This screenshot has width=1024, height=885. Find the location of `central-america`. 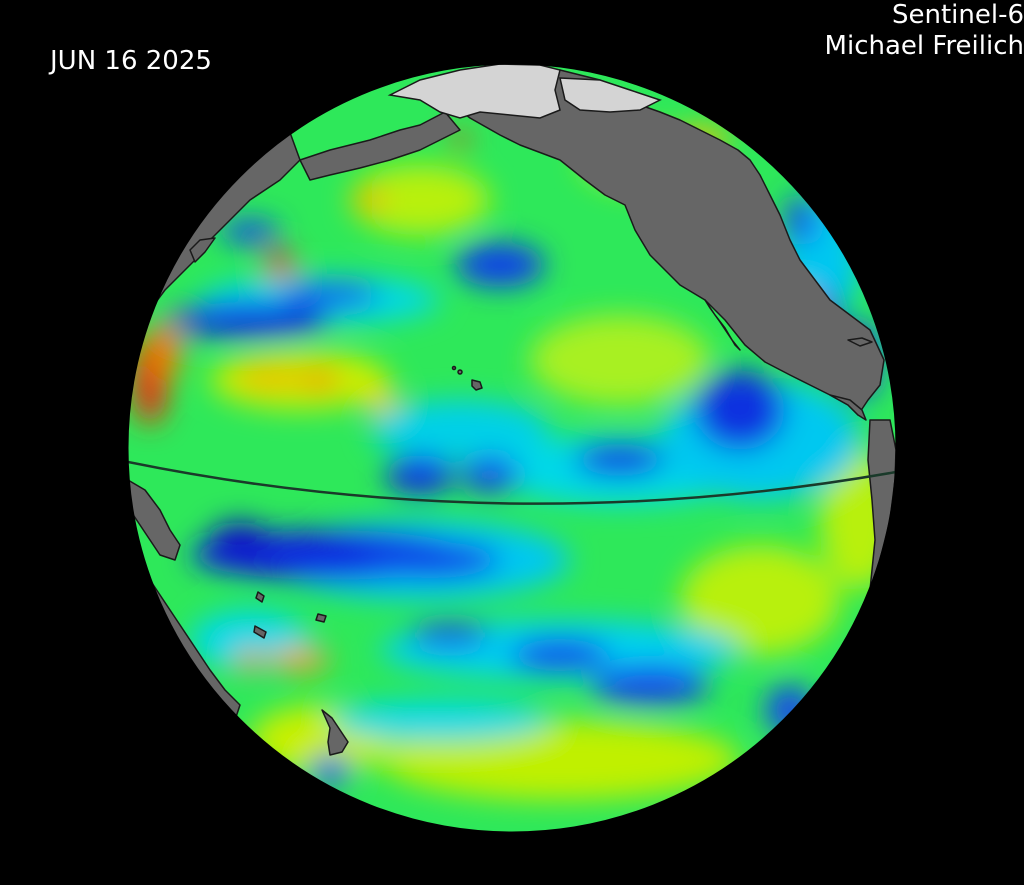

central-america is located at coordinates (848, 407).